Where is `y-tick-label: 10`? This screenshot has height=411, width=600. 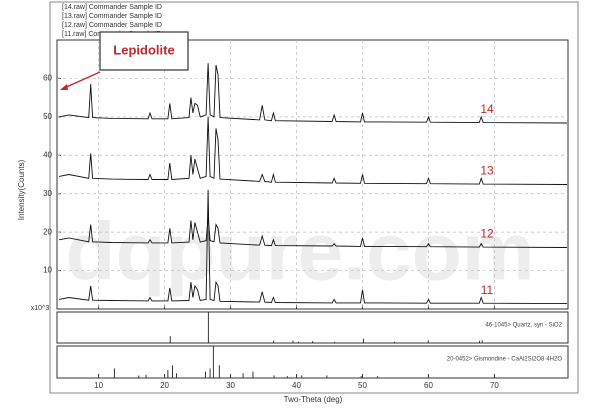 y-tick-label: 10 is located at coordinates (47, 270).